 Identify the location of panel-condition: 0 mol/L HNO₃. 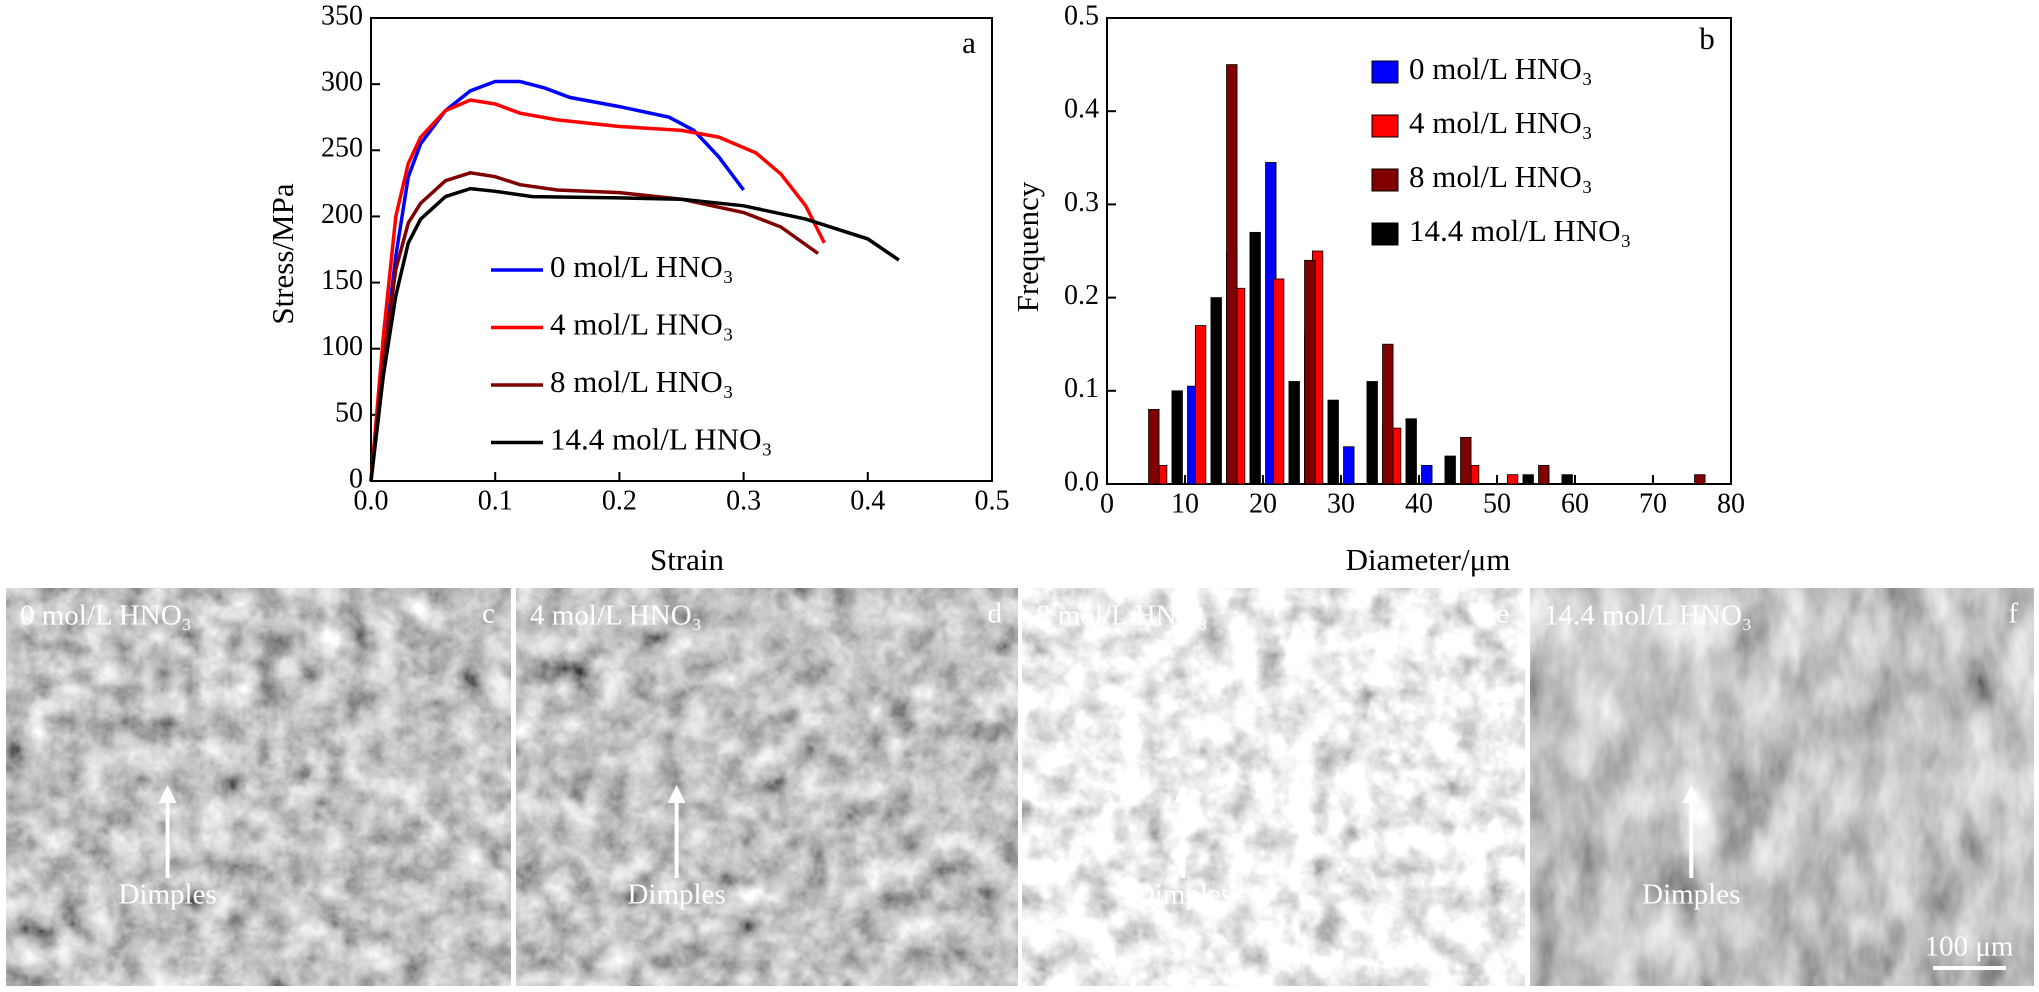
(106, 616).